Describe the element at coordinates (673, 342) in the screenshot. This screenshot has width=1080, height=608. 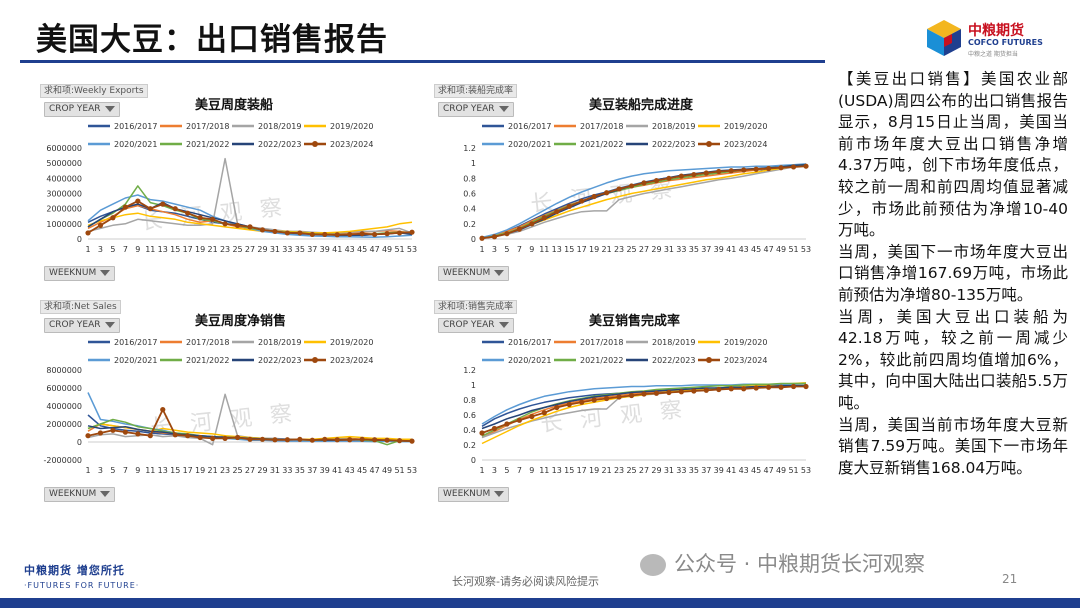
I see `legend-label: 2018/2019` at that location.